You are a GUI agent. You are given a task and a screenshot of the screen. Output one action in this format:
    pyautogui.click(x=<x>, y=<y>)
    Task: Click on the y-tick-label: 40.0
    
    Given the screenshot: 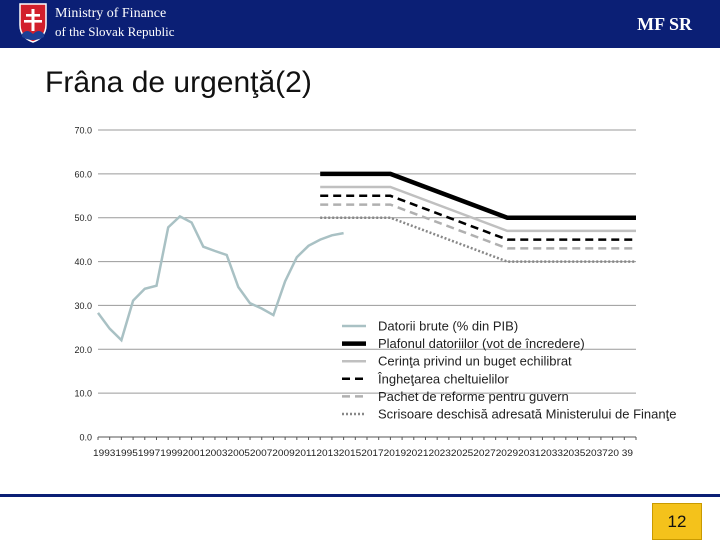 What is the action you would take?
    pyautogui.click(x=83, y=262)
    